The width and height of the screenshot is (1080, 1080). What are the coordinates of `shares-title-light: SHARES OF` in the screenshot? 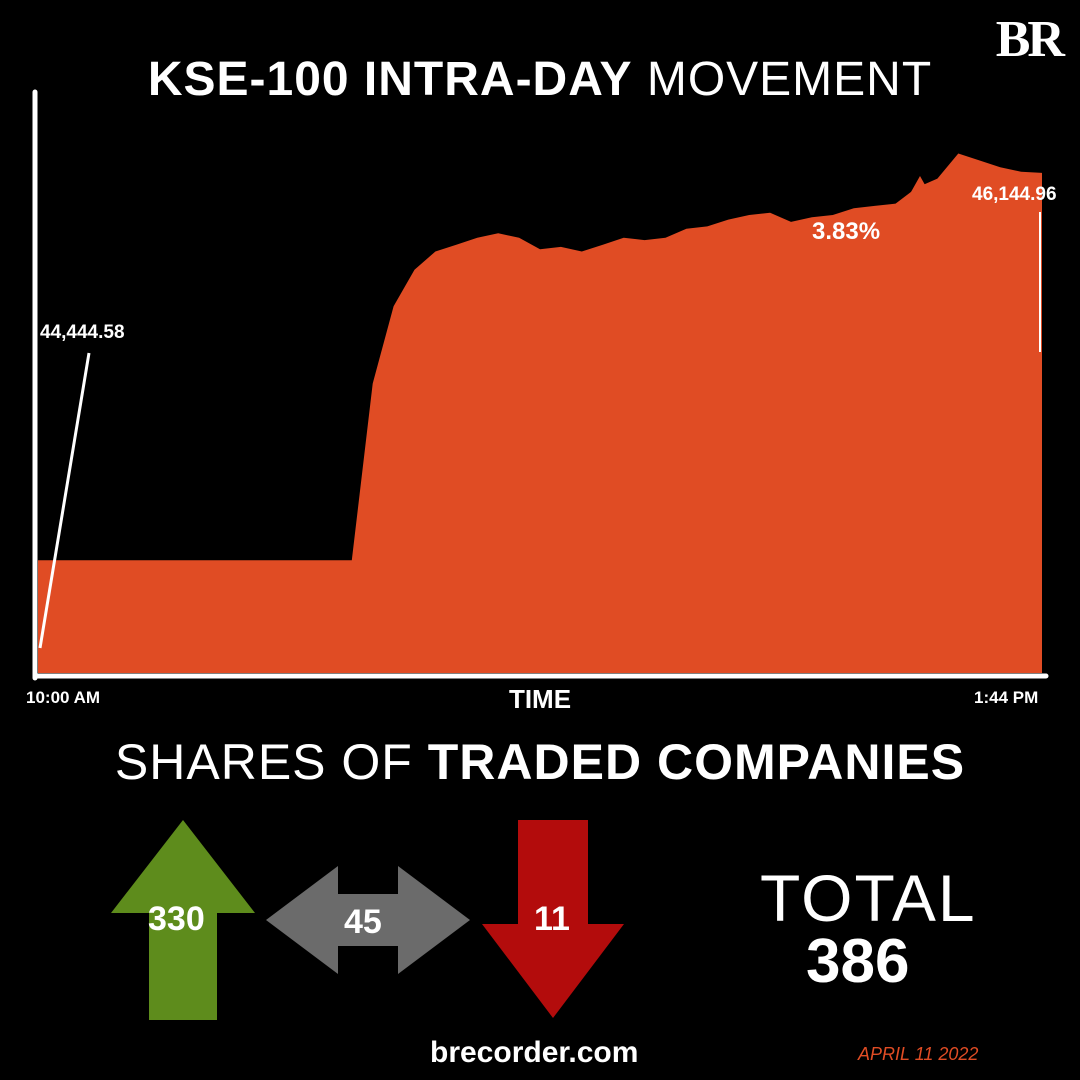 It's located at (263, 762).